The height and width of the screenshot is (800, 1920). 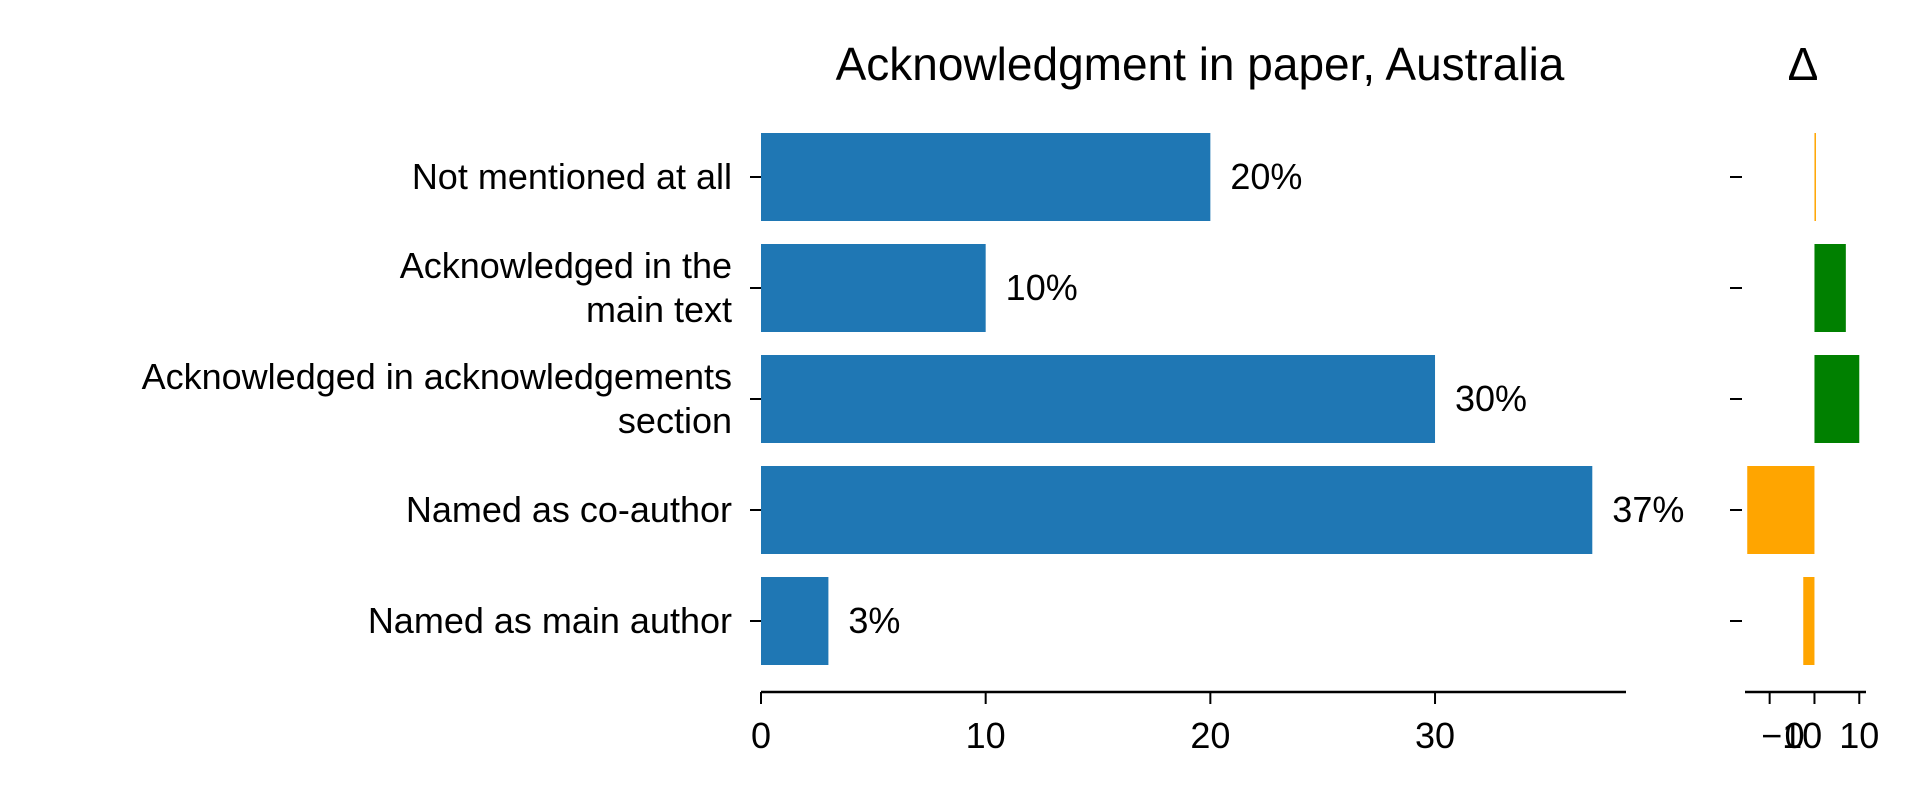 What do you see at coordinates (1210, 735) in the screenshot?
I see `x-tick-label: 20` at bounding box center [1210, 735].